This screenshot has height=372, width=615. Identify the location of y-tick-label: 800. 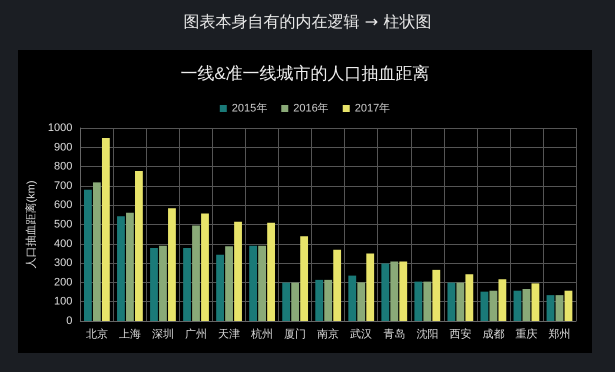
(63, 166).